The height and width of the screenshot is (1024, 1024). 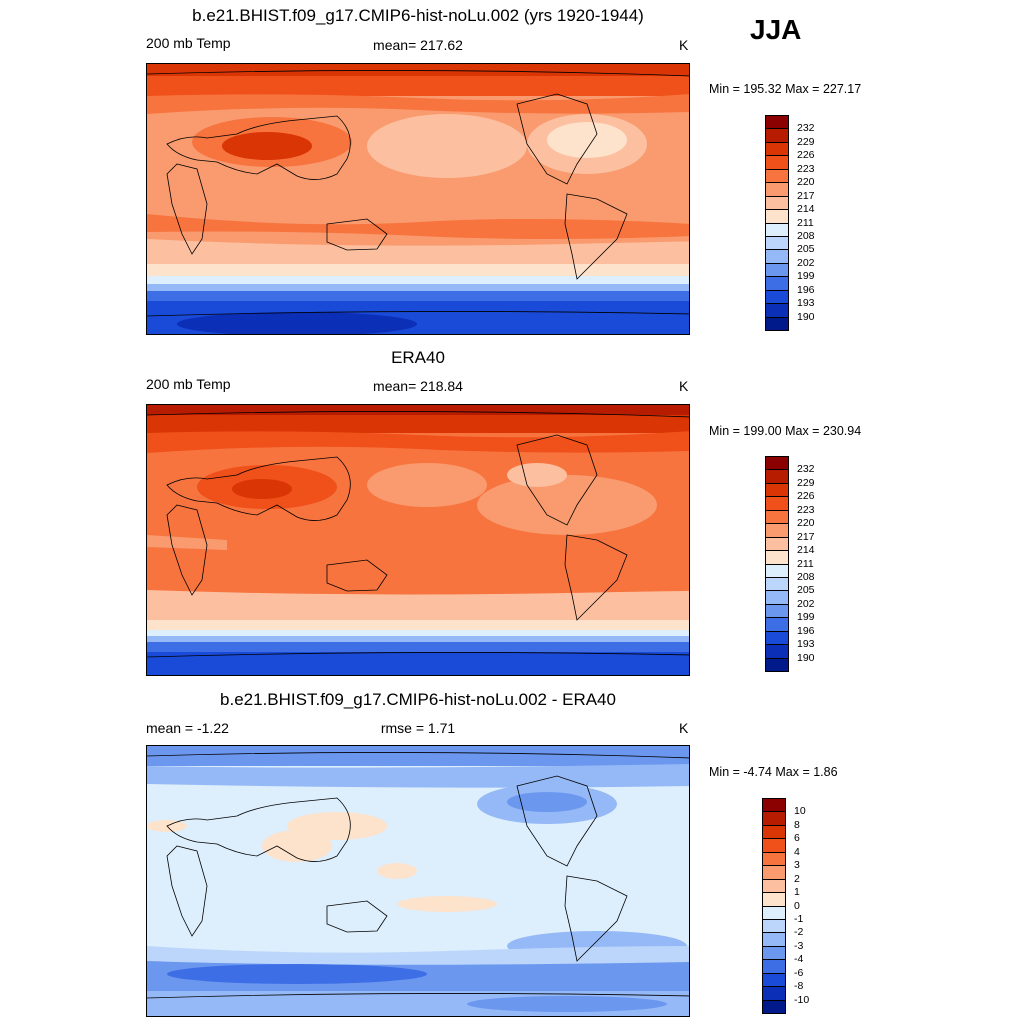 What do you see at coordinates (806, 262) in the screenshot?
I see `panel-1-colorbar-tick-label: 202` at bounding box center [806, 262].